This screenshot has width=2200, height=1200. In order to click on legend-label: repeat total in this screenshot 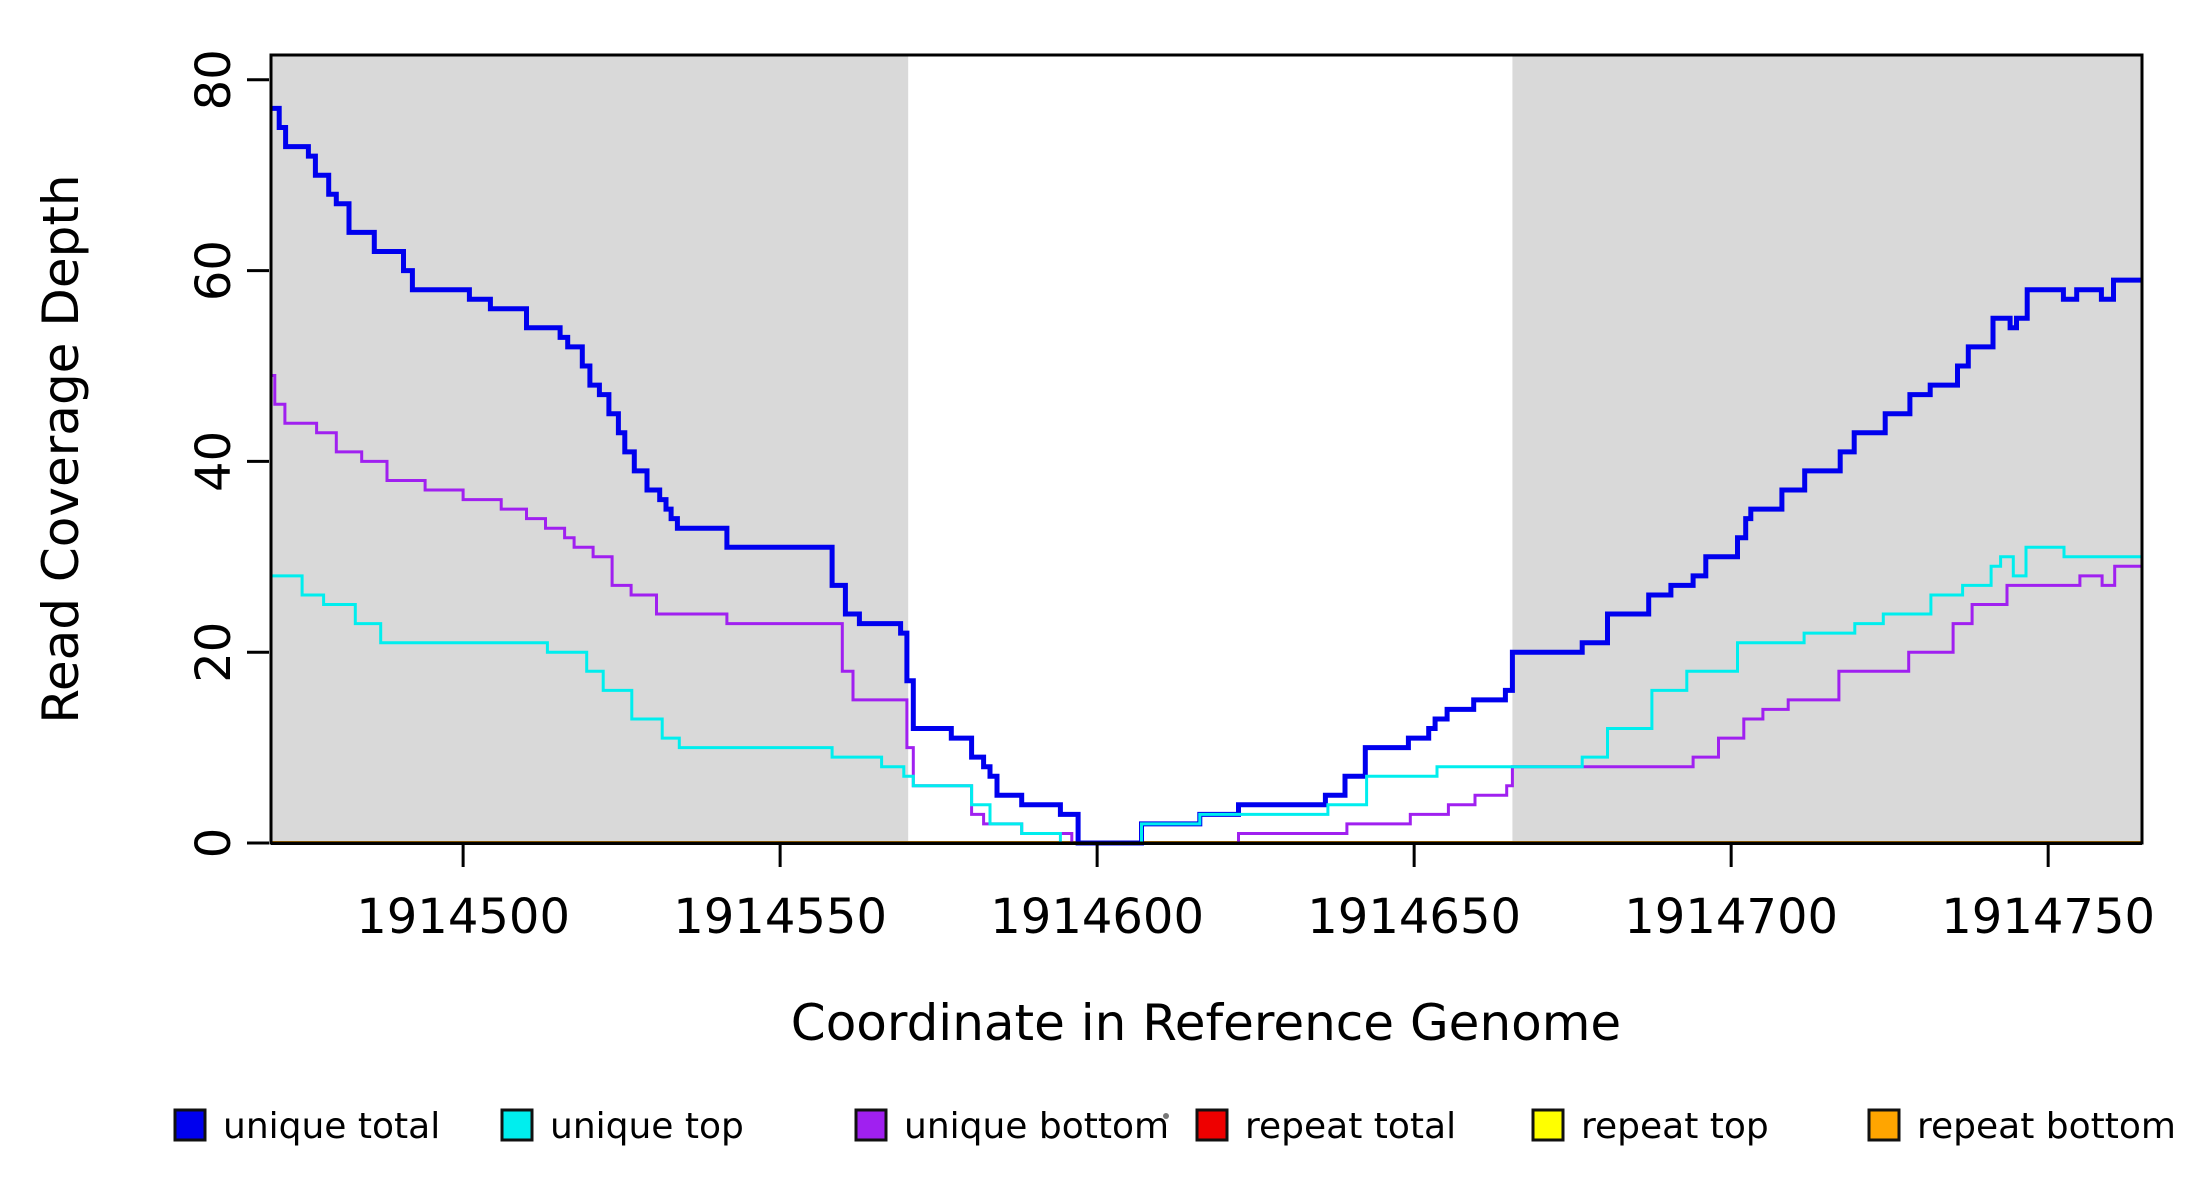, I will do `click(1350, 1126)`.